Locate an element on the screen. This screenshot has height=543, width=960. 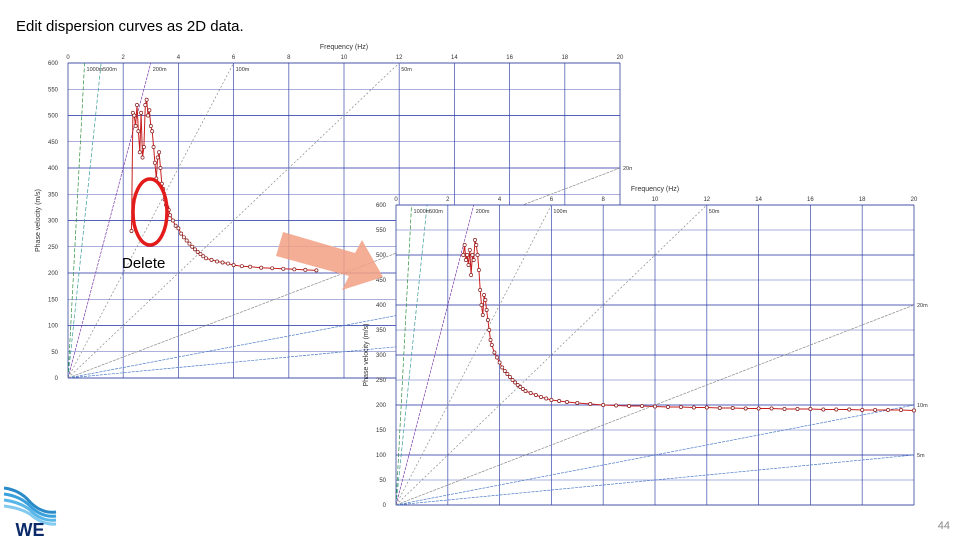
after-y-tick-label: 150 is located at coordinates (381, 431).